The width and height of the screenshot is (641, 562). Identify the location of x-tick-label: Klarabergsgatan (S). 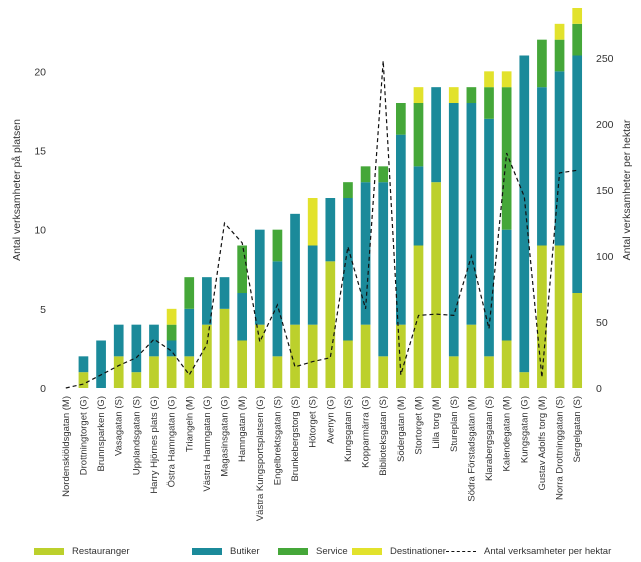
(489, 438).